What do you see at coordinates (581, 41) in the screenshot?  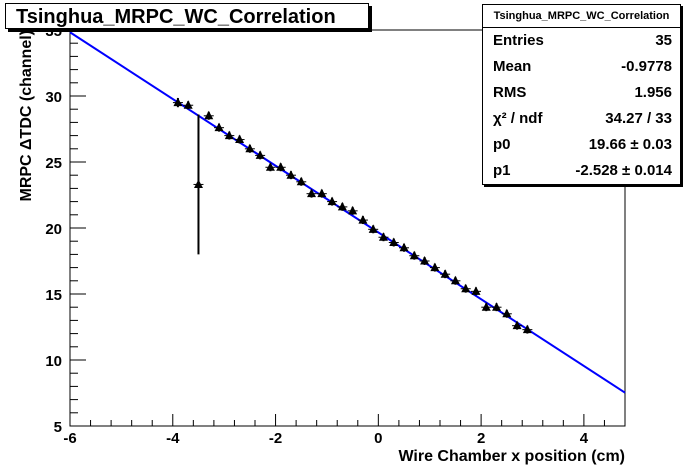 I see `stats-row: Entries 35` at bounding box center [581, 41].